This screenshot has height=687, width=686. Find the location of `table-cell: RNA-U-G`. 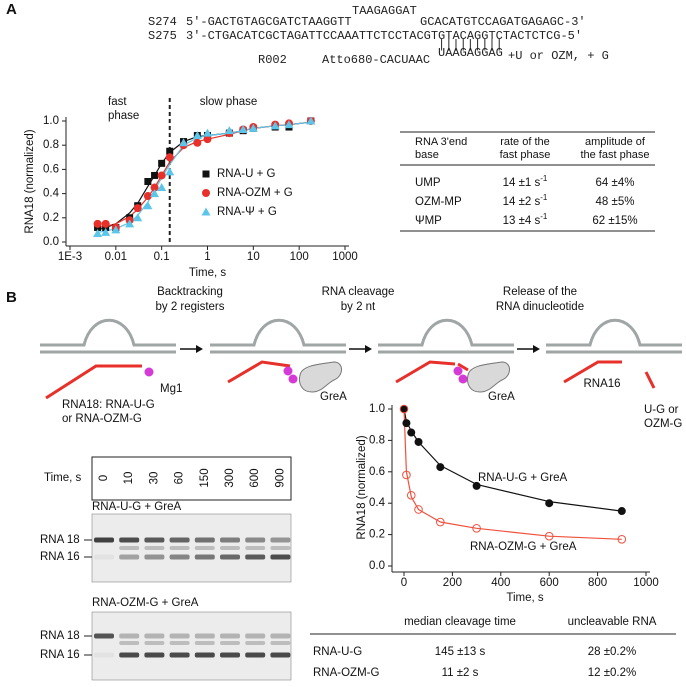

table-cell: RNA-U-G is located at coordinates (337, 652).